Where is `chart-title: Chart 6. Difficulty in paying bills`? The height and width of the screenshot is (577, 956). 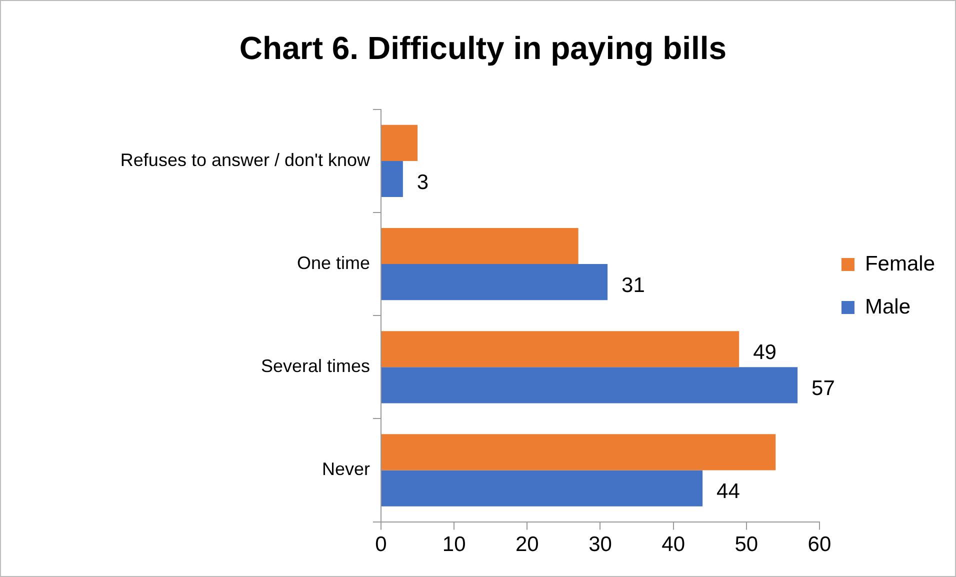 chart-title: Chart 6. Difficulty in paying bills is located at coordinates (483, 48).